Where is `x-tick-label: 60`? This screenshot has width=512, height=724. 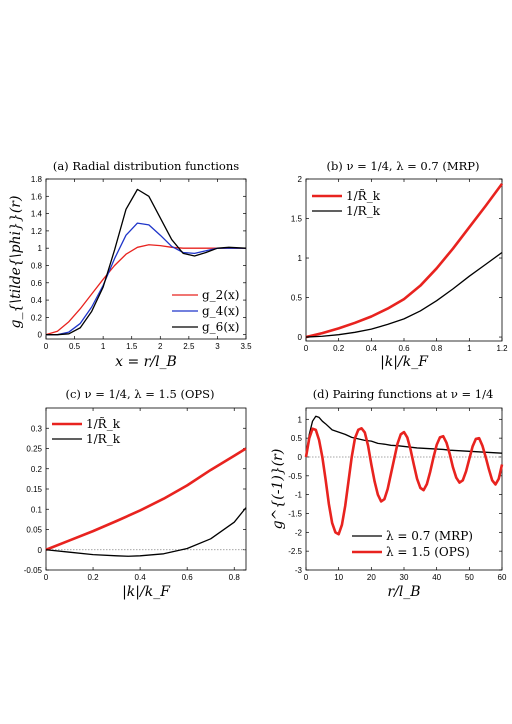 x-tick-label: 60 is located at coordinates (502, 577).